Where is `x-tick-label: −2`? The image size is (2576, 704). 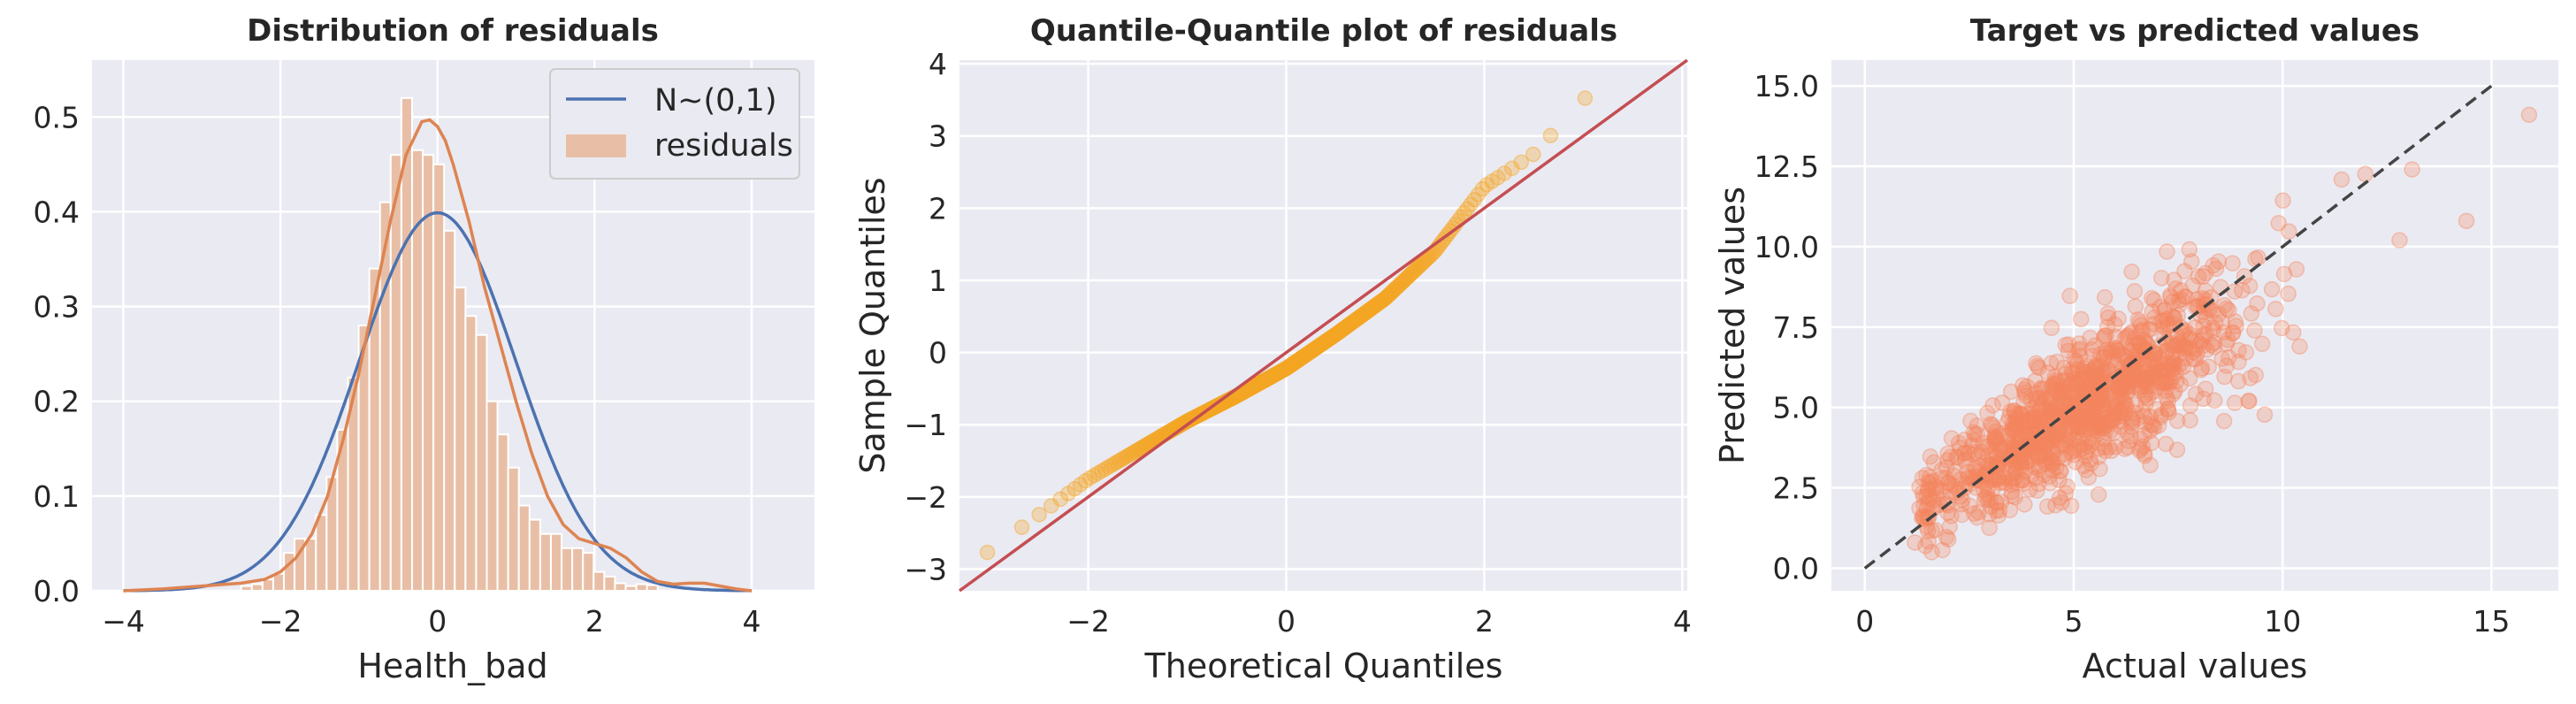 x-tick-label: −2 is located at coordinates (280, 621).